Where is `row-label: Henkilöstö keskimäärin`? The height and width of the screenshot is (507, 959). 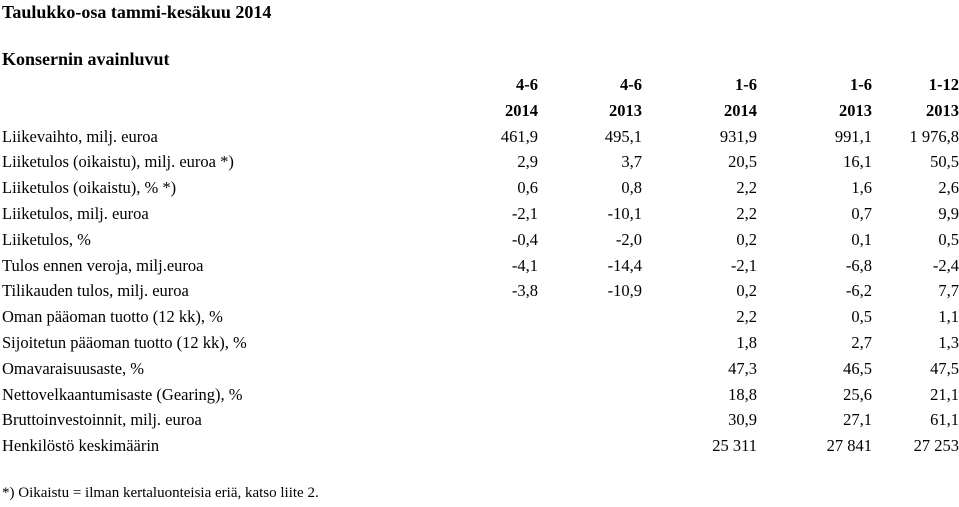
row-label: Henkilöstö keskimäärin is located at coordinates (81, 446).